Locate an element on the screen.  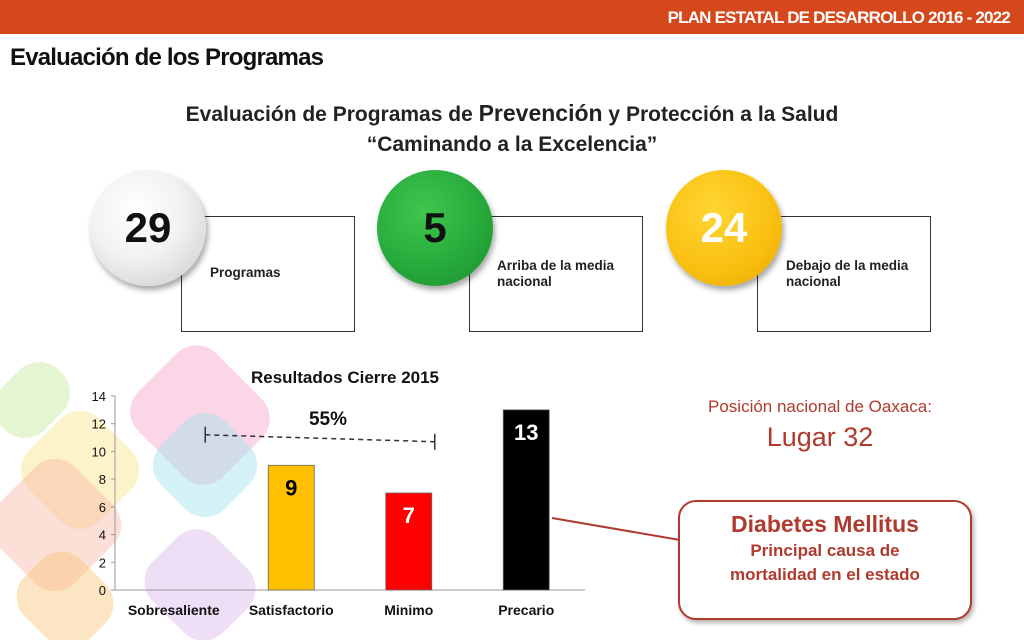
stat-box-debajo is located at coordinates (844, 274).